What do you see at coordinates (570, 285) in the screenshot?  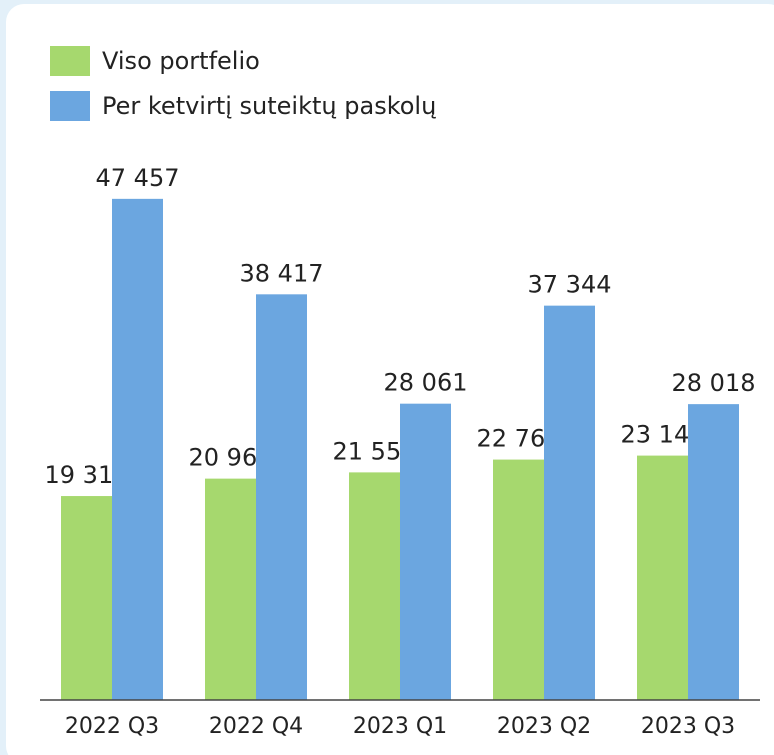 I see `value-label: 37 344` at bounding box center [570, 285].